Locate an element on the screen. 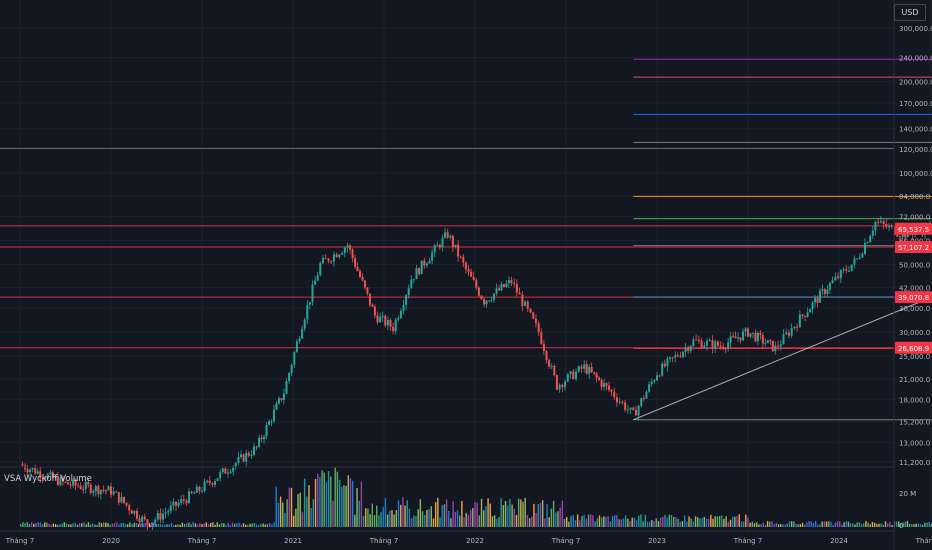 This screenshot has height=550, width=932. price-tick-label: 120,000.0 is located at coordinates (915, 150).